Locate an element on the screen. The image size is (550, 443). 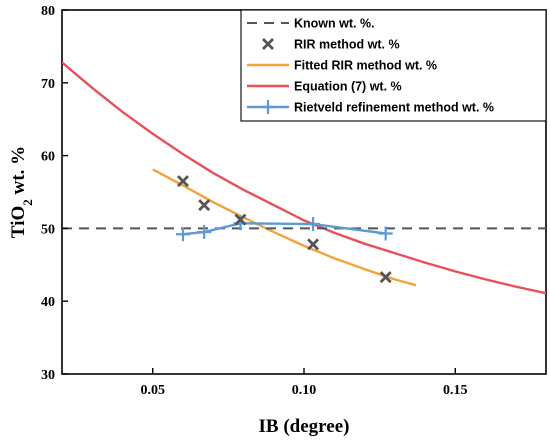
y-tick-label: 30 is located at coordinates (48, 375).